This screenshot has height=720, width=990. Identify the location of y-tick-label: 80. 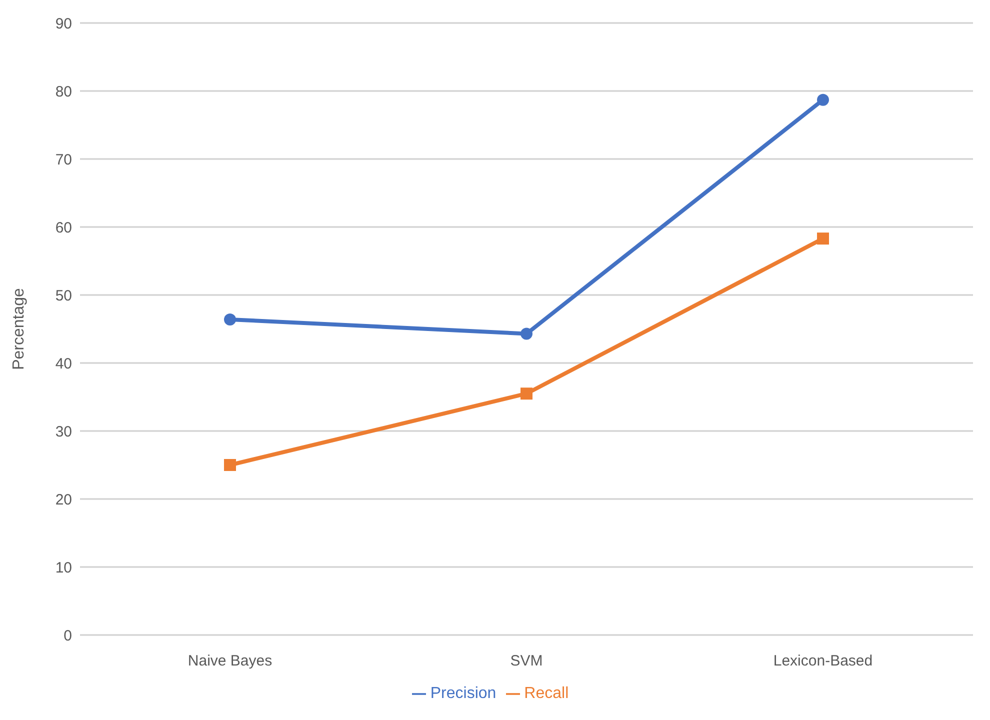
(63, 91).